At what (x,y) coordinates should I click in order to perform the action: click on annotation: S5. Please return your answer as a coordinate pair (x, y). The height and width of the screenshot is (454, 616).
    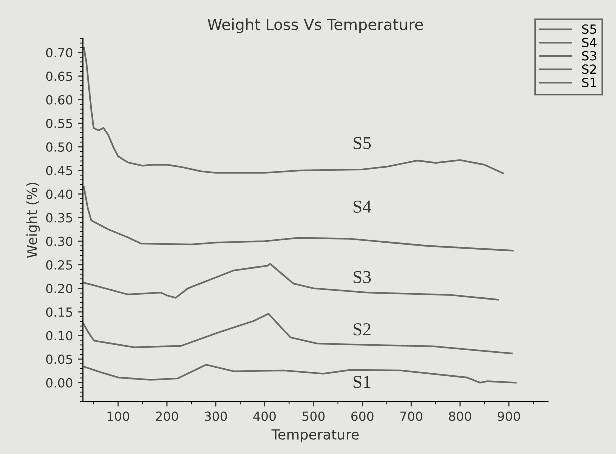
    Looking at the image, I should click on (363, 143).